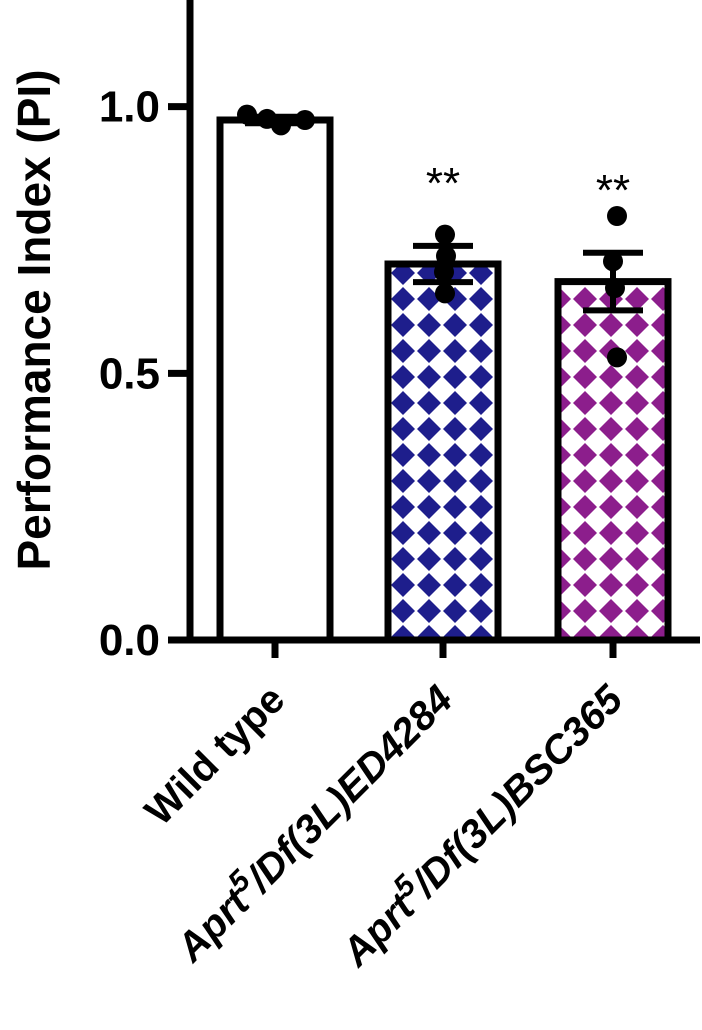  What do you see at coordinates (129, 107) in the screenshot?
I see `y-tick-label: 1.0` at bounding box center [129, 107].